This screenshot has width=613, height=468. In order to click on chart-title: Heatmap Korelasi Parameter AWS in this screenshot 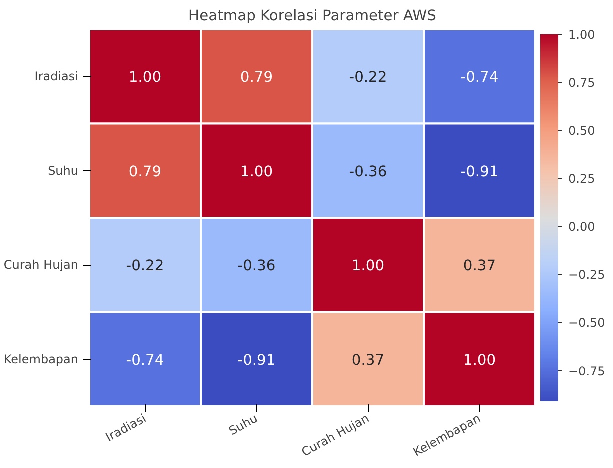, I will do `click(312, 16)`.